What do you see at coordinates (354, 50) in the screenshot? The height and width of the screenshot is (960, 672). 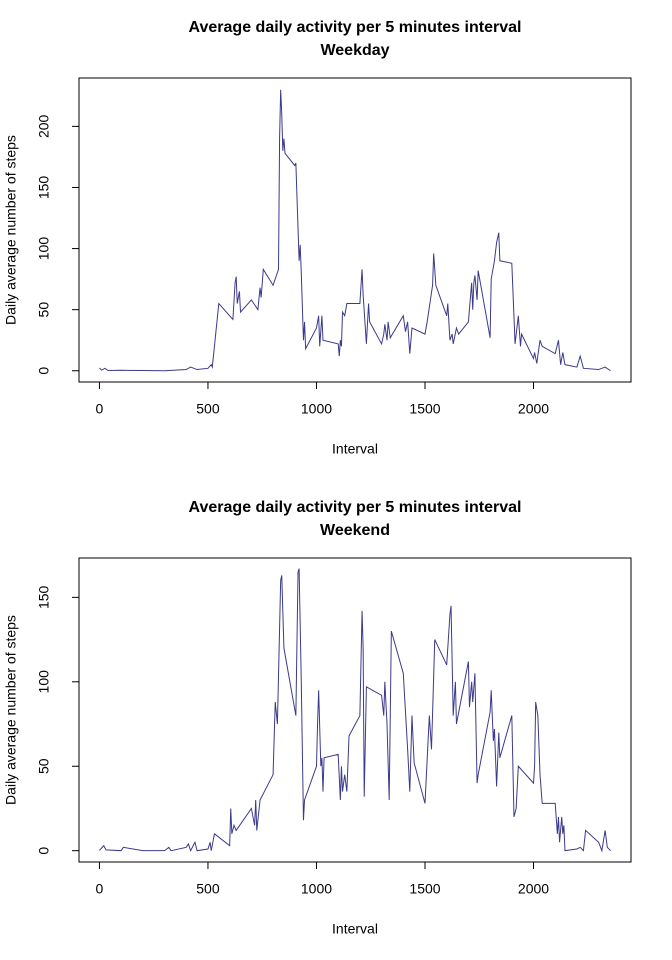 I see `chart-subtitle: Weekday` at bounding box center [354, 50].